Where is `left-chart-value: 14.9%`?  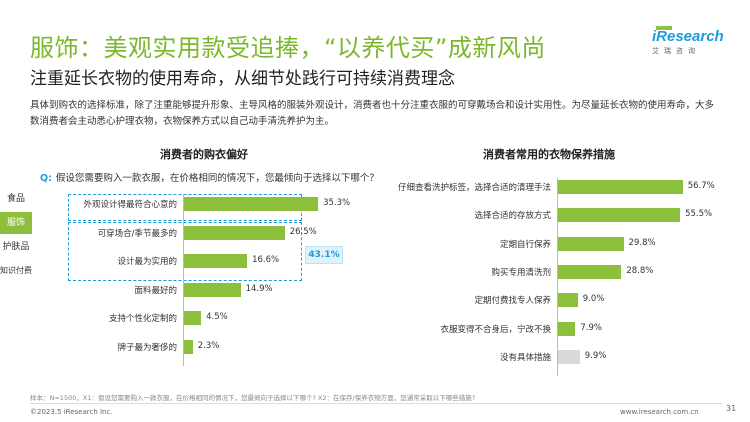 left-chart-value: 14.9% is located at coordinates (259, 288).